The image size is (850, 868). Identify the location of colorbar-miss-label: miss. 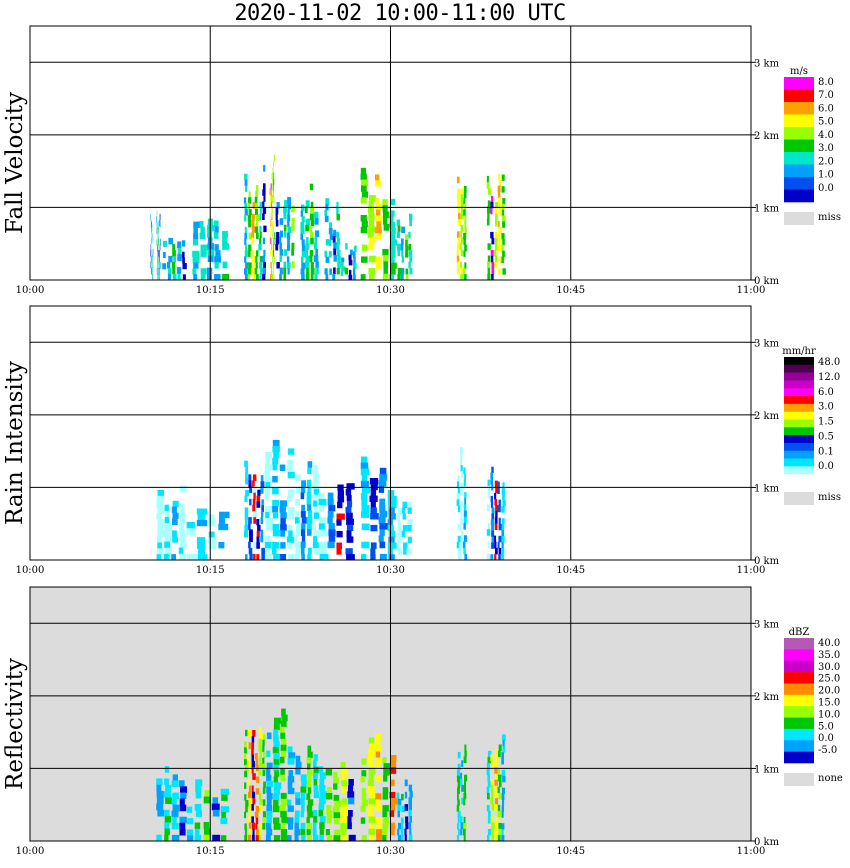
(829, 217).